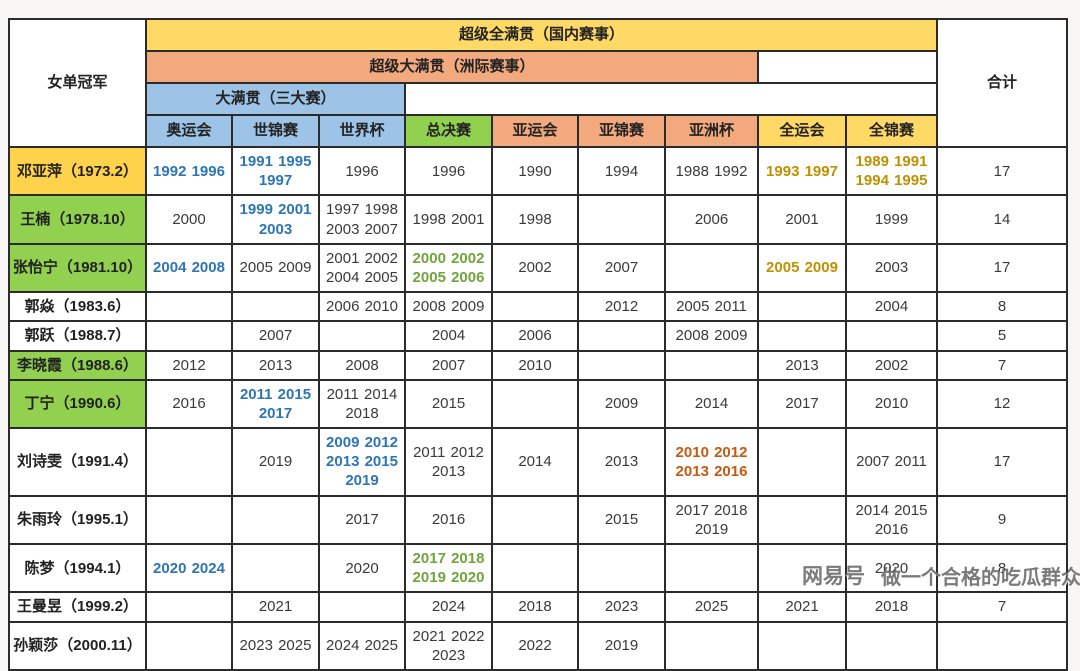 This screenshot has height=671, width=1080. I want to click on event-cell: 2000, so click(189, 219).